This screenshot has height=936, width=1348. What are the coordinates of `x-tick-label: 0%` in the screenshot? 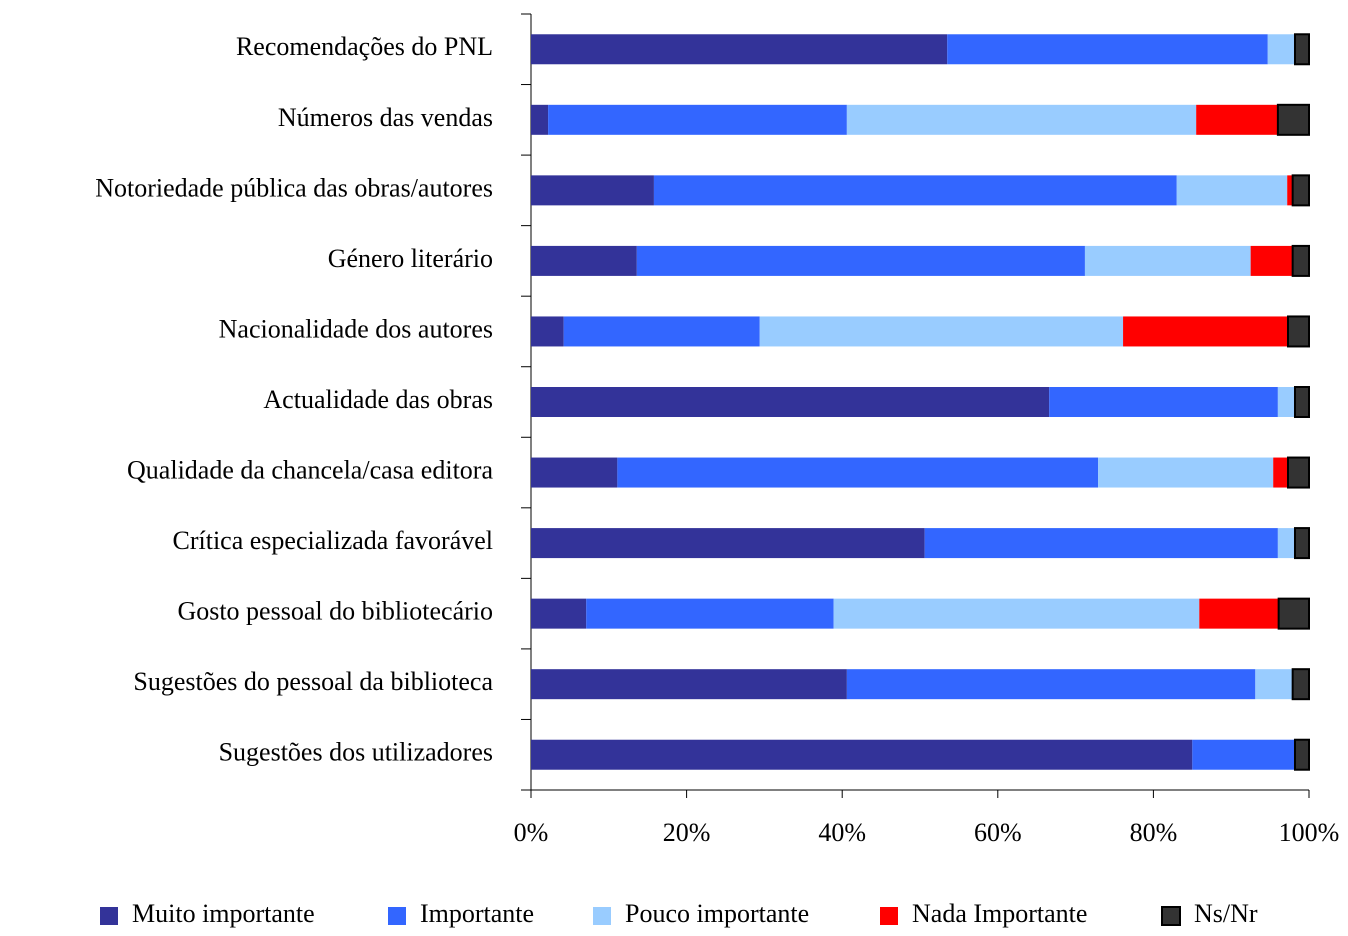 It's located at (531, 832).